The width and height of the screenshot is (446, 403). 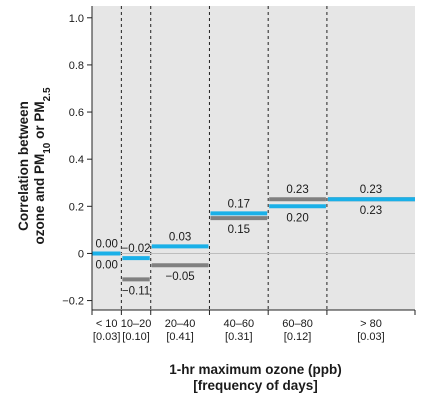 I want to click on y-tick-label: 0.8, so click(x=76, y=66).